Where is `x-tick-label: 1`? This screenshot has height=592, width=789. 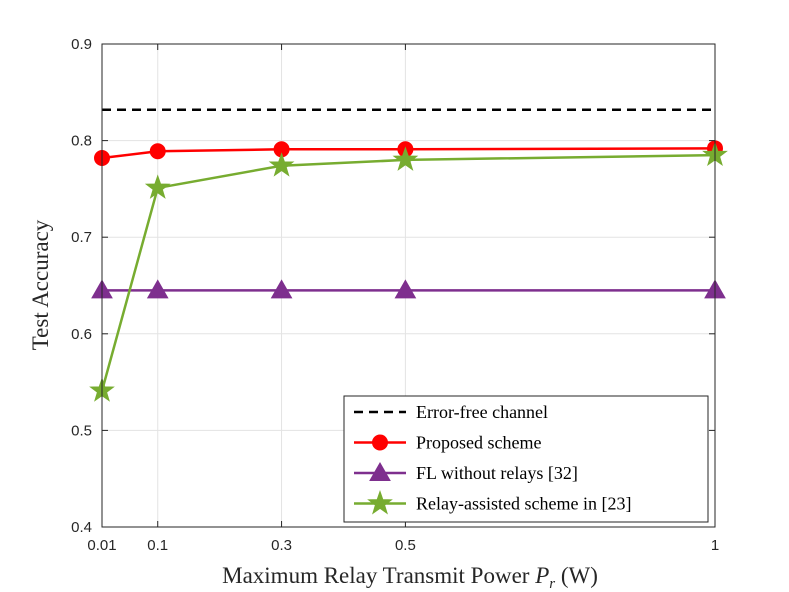 x-tick-label: 1 is located at coordinates (715, 545).